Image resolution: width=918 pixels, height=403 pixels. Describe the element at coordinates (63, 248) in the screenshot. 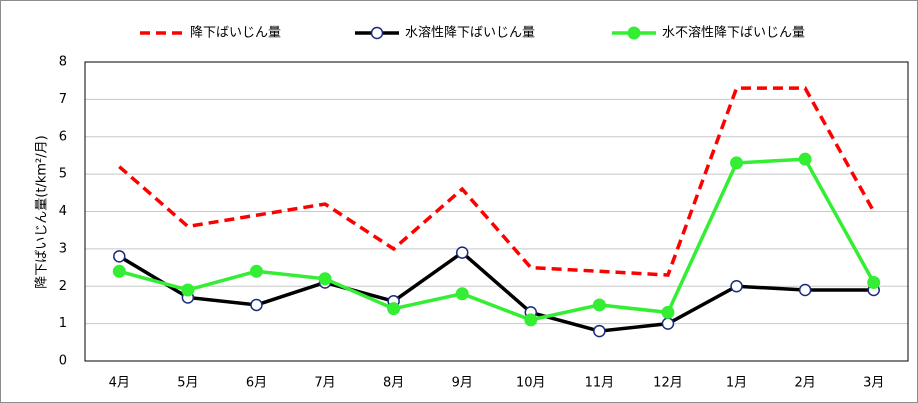

I see `y-tick-label: 3` at that location.